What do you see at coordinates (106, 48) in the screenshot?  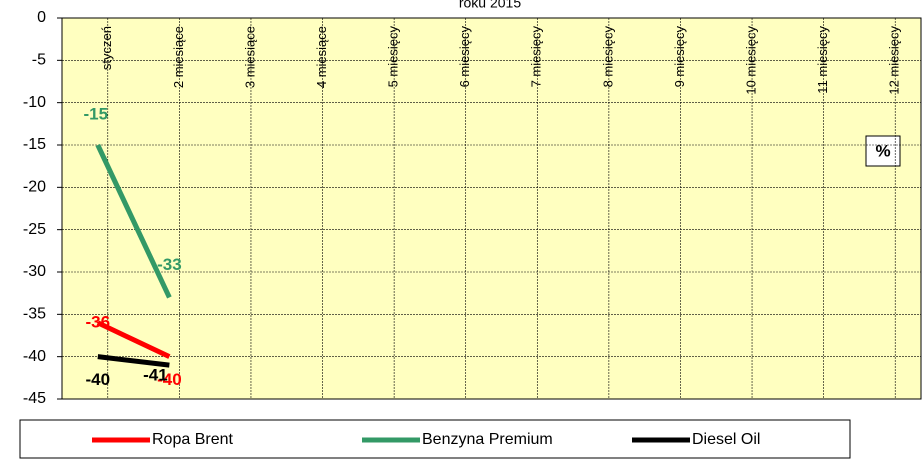 I see `x-tick-label: styczeń` at bounding box center [106, 48].